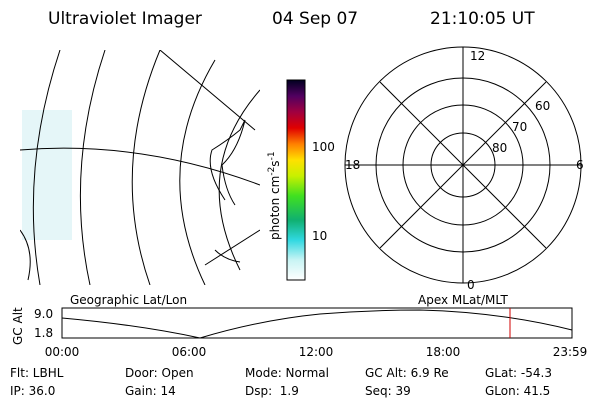 The height and width of the screenshot is (400, 600). I want to click on colorbar-tick: 100, so click(323, 147).